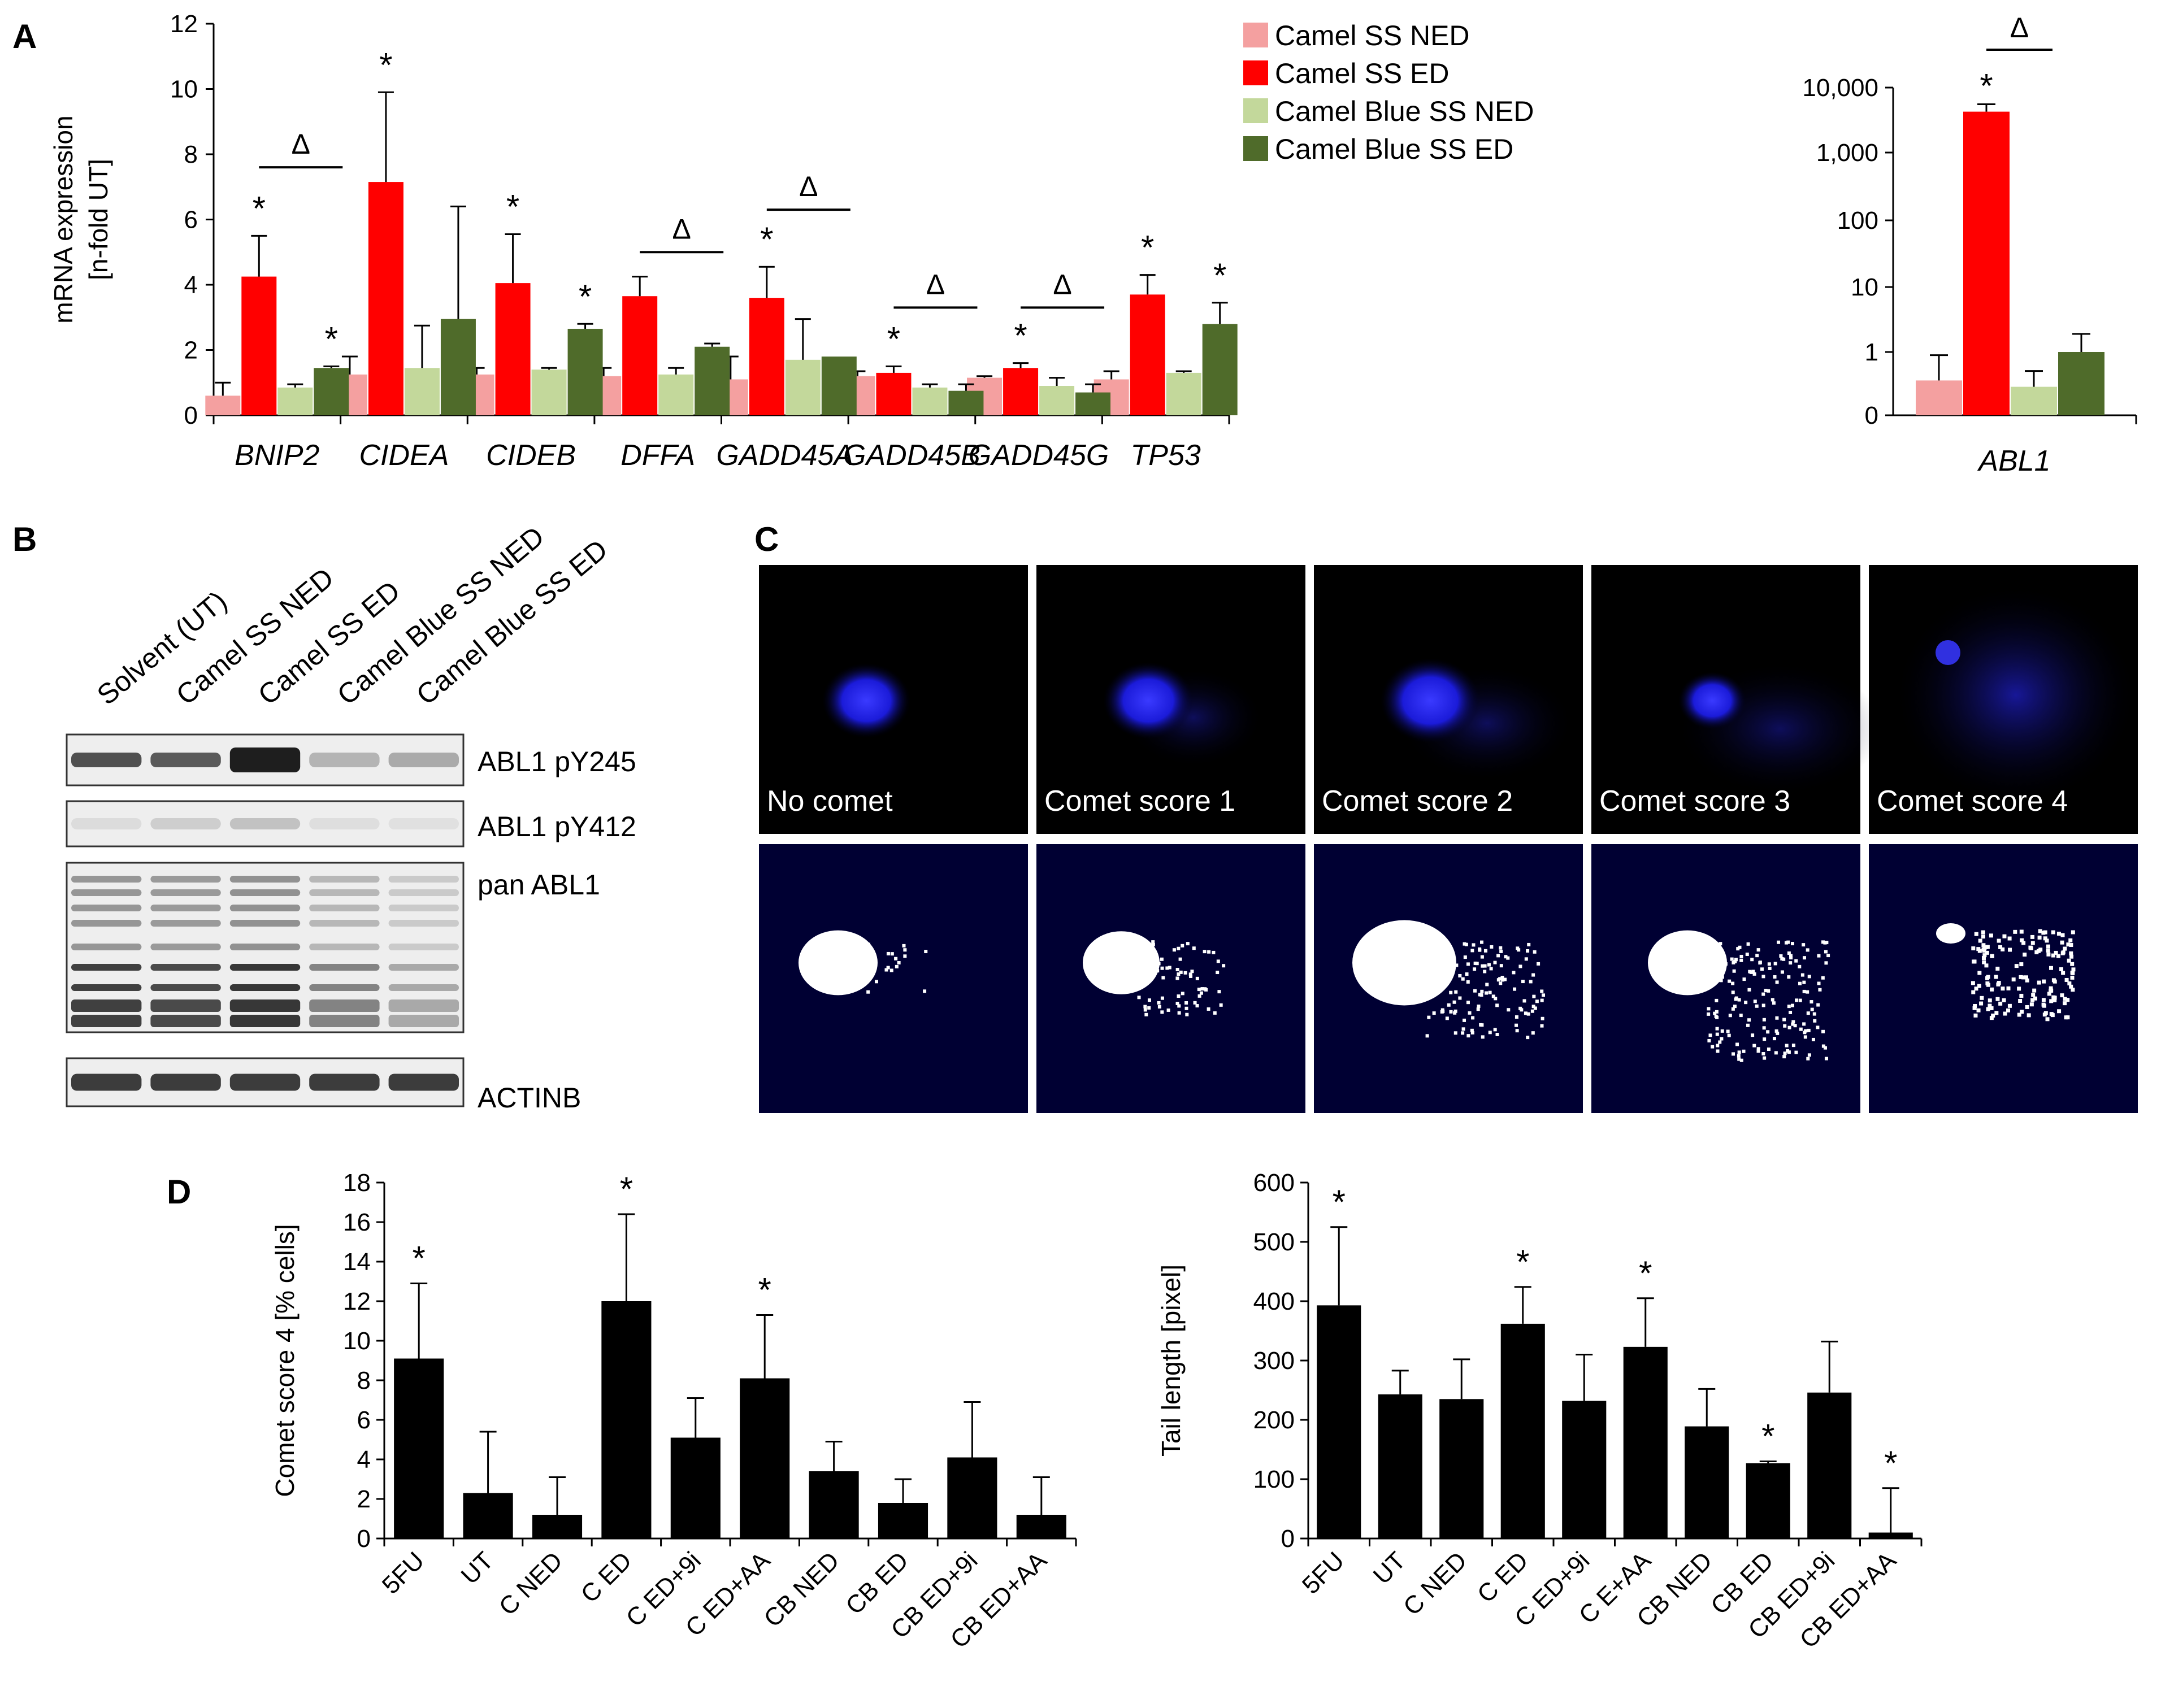 The height and width of the screenshot is (1708, 2161). What do you see at coordinates (1712, 700) in the screenshot?
I see `comet-head` at bounding box center [1712, 700].